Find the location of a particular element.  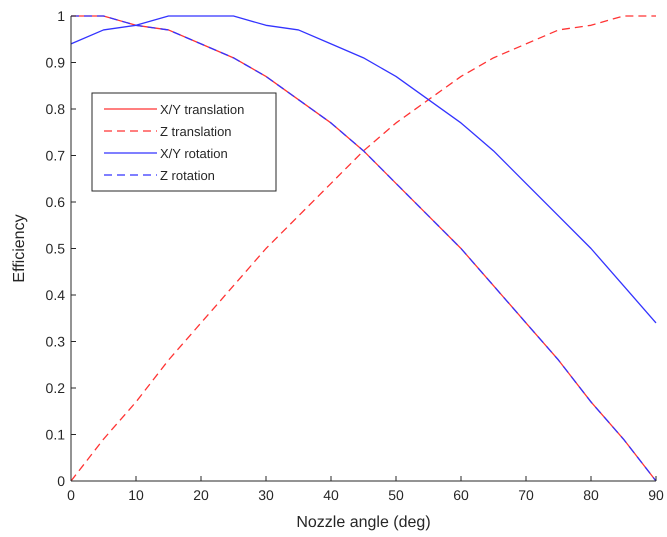

x-tick-label: 30 is located at coordinates (266, 495).